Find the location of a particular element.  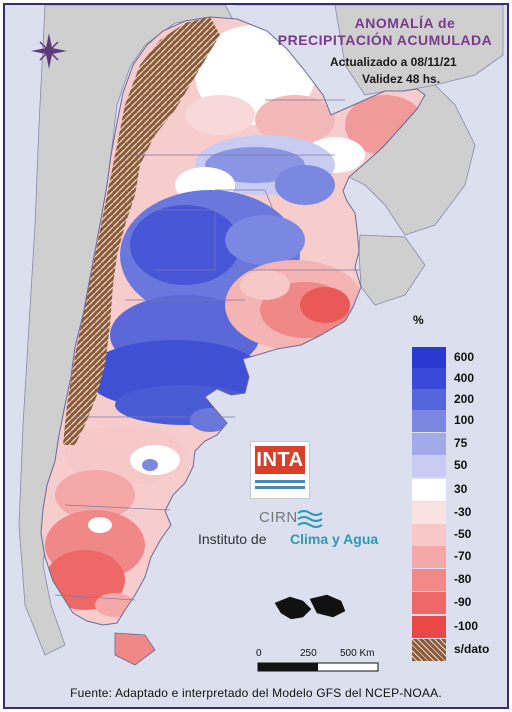

scale-label-250: 250 is located at coordinates (308, 653).